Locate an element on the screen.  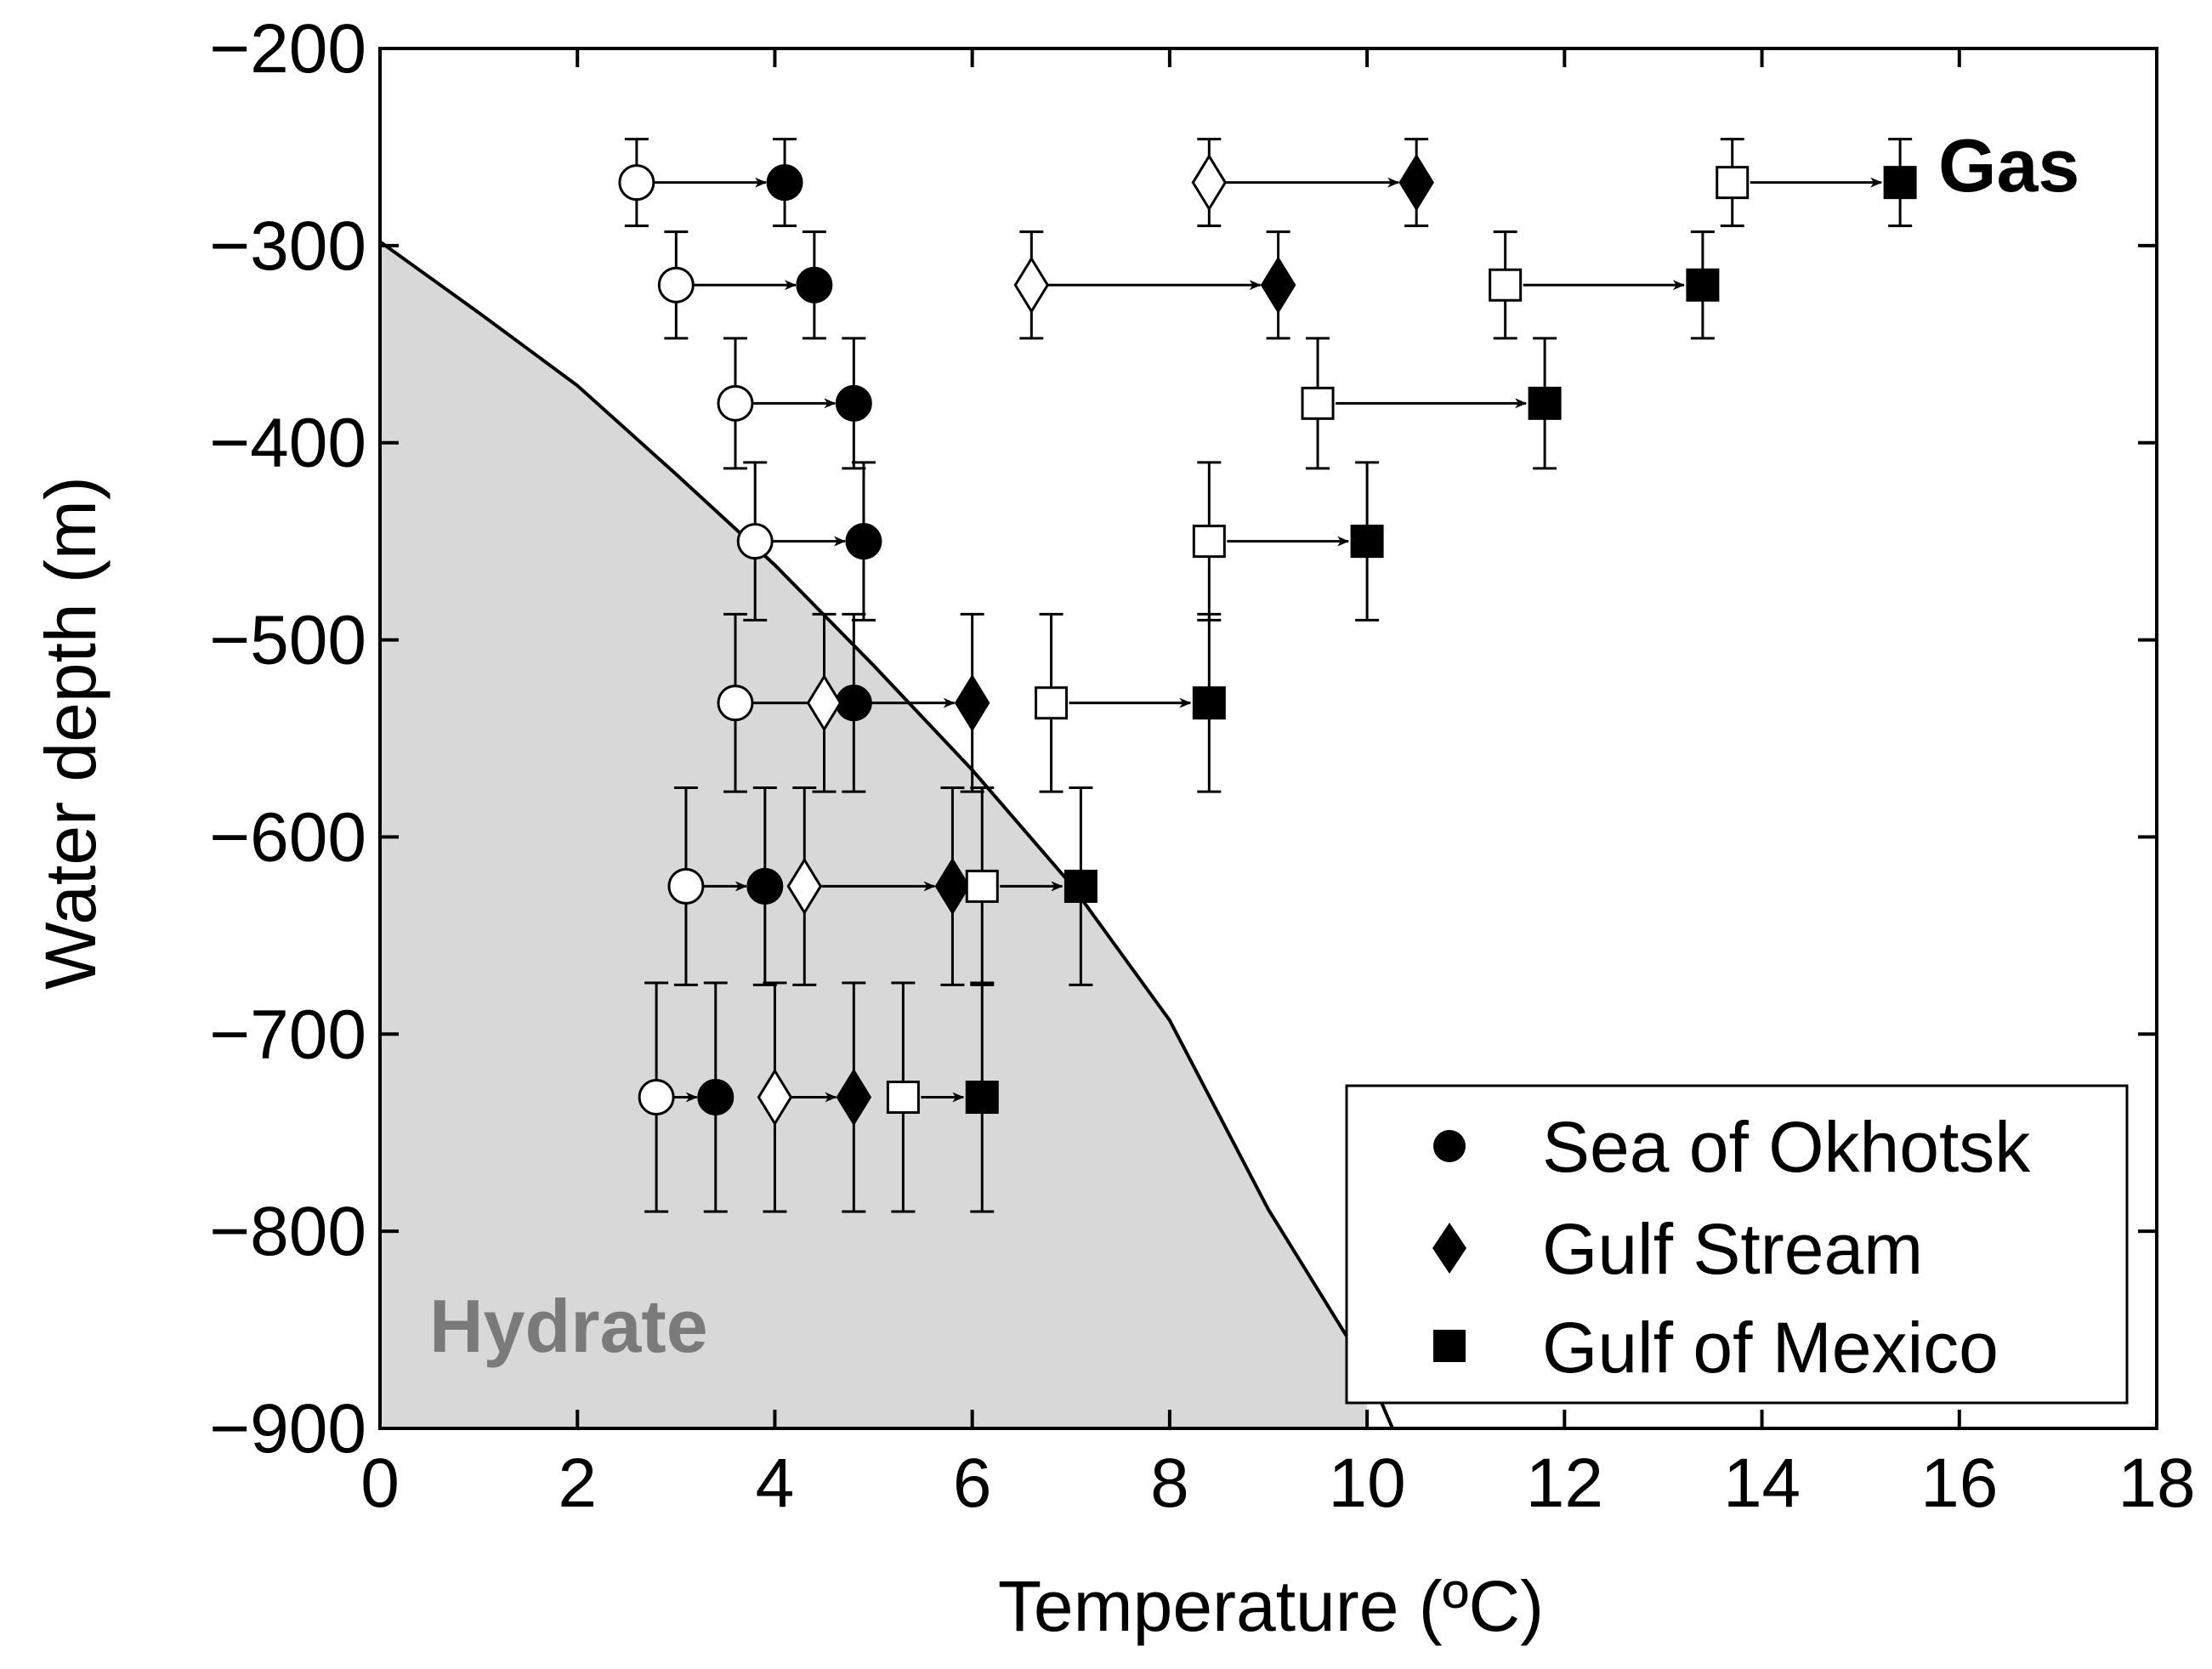
hydrate-region-label: Hydrate is located at coordinates (568, 1326).